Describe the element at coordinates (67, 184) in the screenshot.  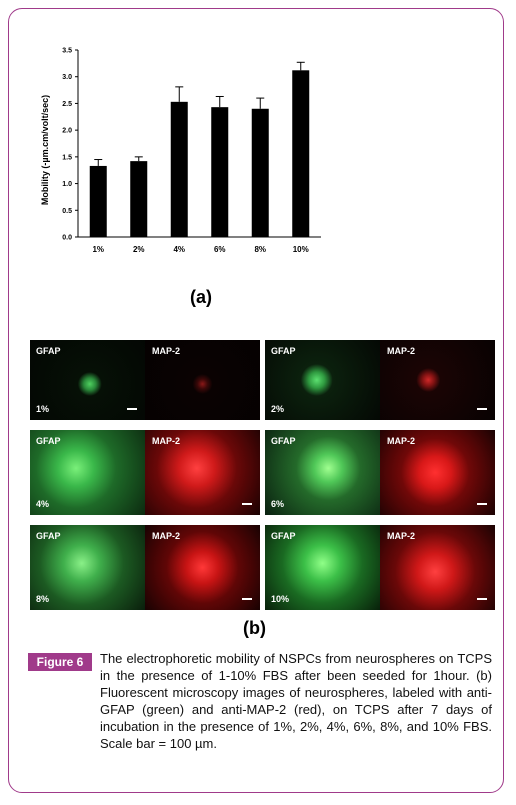
I see `y-tick-label: 1.0` at that location.